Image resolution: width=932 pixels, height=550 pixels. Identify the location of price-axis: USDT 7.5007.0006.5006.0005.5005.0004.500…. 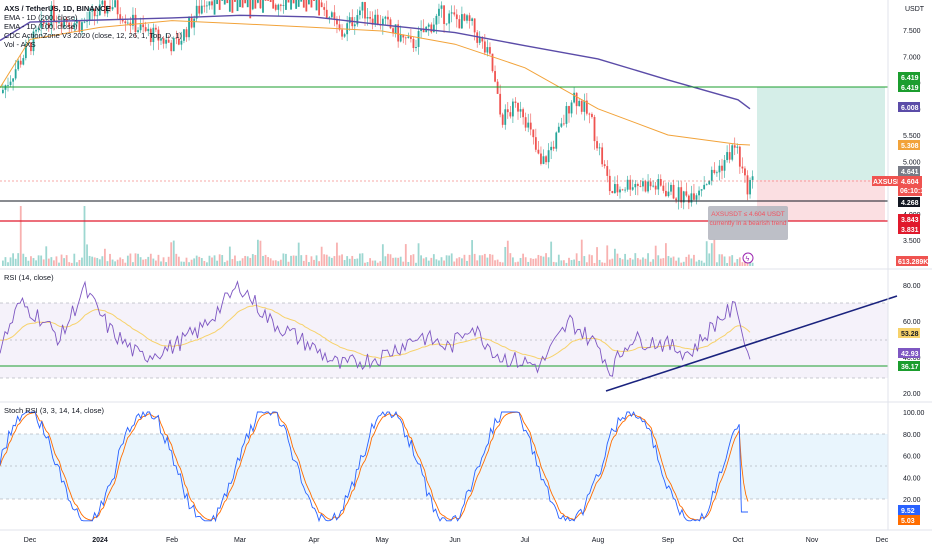
(900, 265).